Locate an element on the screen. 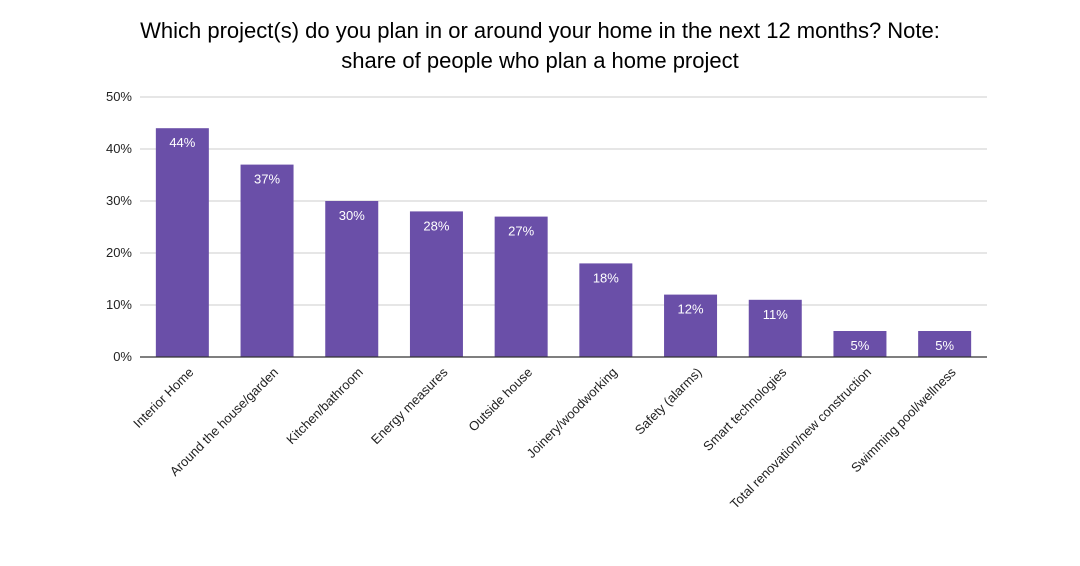 Image resolution: width=1080 pixels, height=566 pixels. x-tick-label: Smart technologies is located at coordinates (745, 409).